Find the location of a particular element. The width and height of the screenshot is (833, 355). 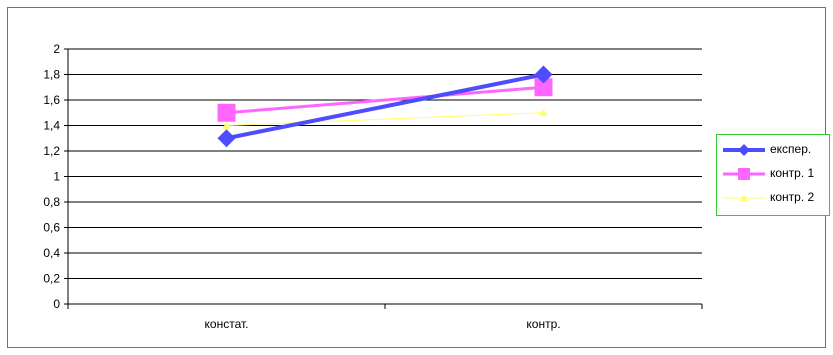

y-tick-label: 1,8 is located at coordinates (51, 75).